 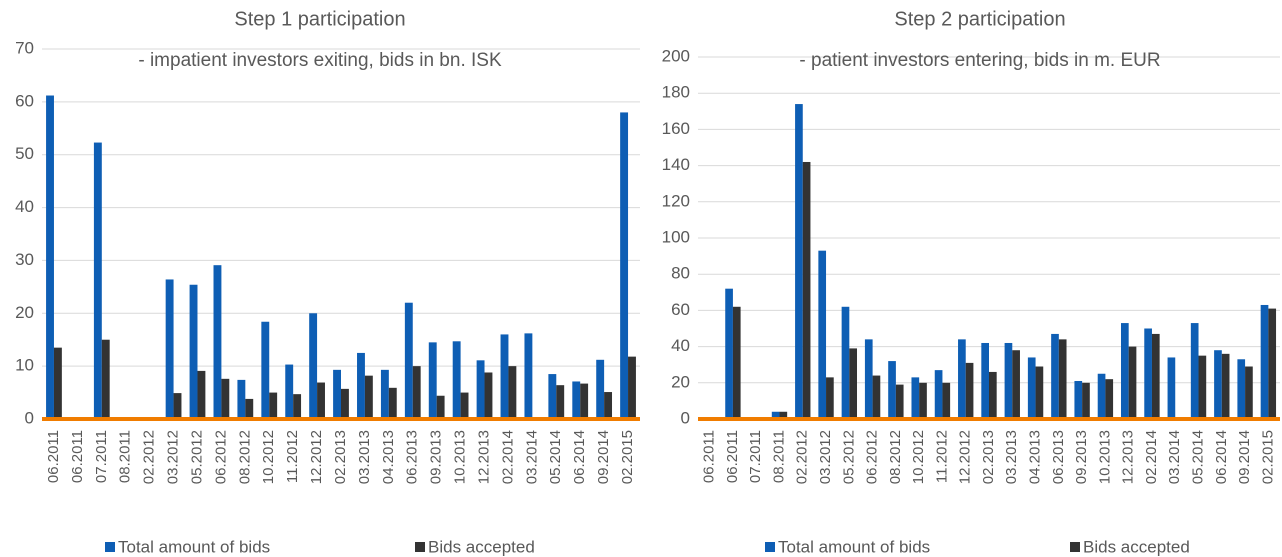 I want to click on legend-label: Bids accepted, so click(x=1136, y=546).